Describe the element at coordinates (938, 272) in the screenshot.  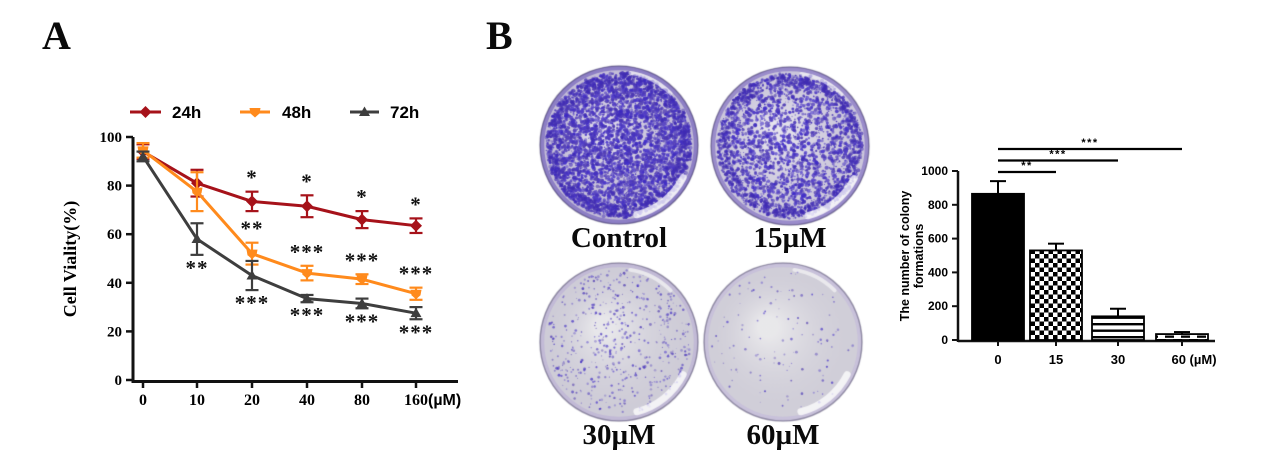
I see `svg-text: 400` at that location.